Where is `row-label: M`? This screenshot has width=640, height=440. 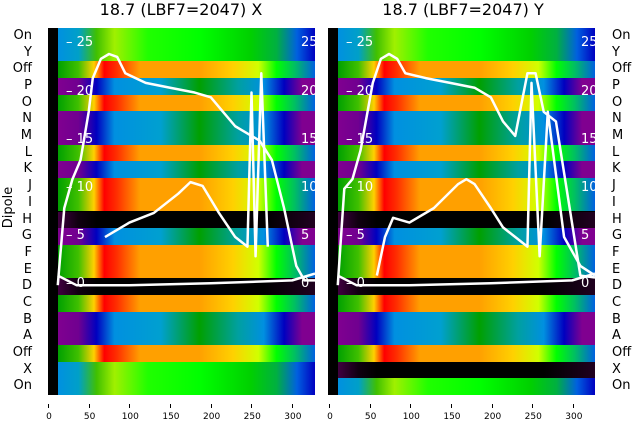
row-label: M is located at coordinates (26, 136).